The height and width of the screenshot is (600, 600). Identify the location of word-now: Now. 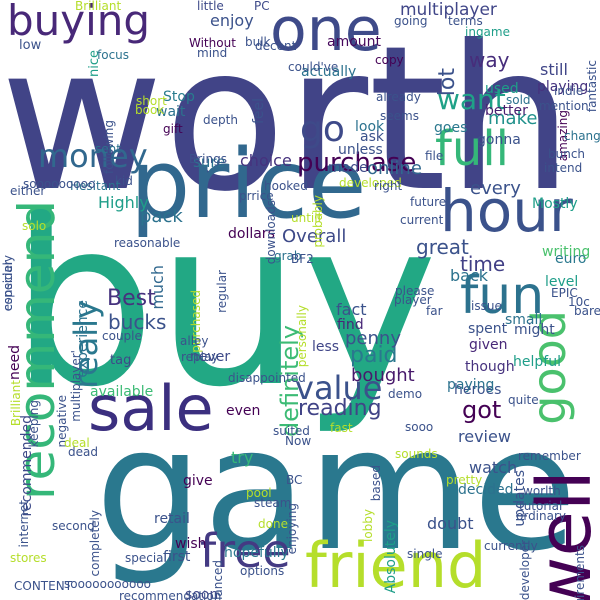
(298, 441).